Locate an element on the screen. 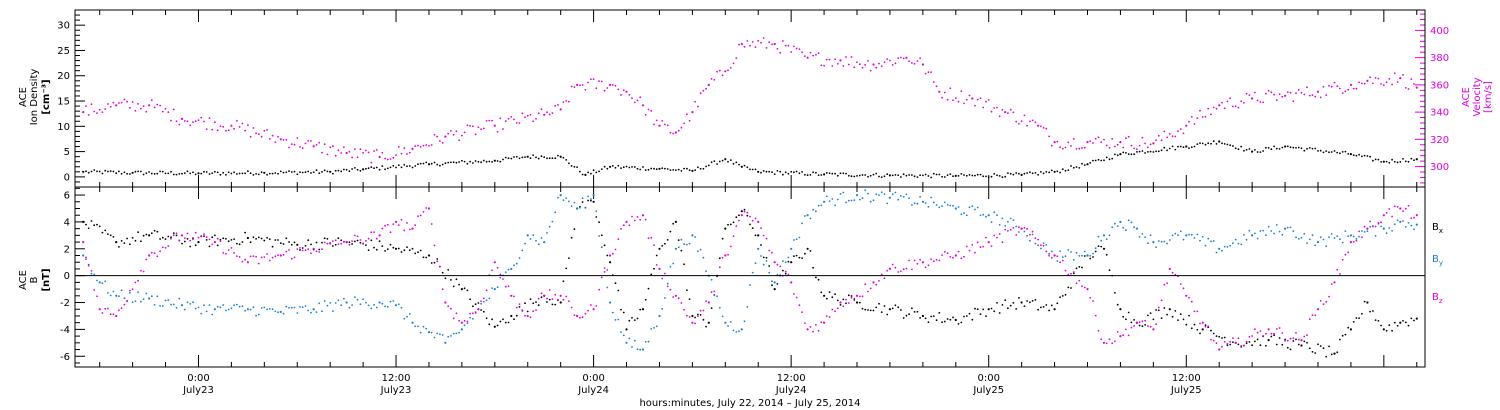 The image size is (1500, 410). x-tick-date: July25 is located at coordinates (1186, 390).